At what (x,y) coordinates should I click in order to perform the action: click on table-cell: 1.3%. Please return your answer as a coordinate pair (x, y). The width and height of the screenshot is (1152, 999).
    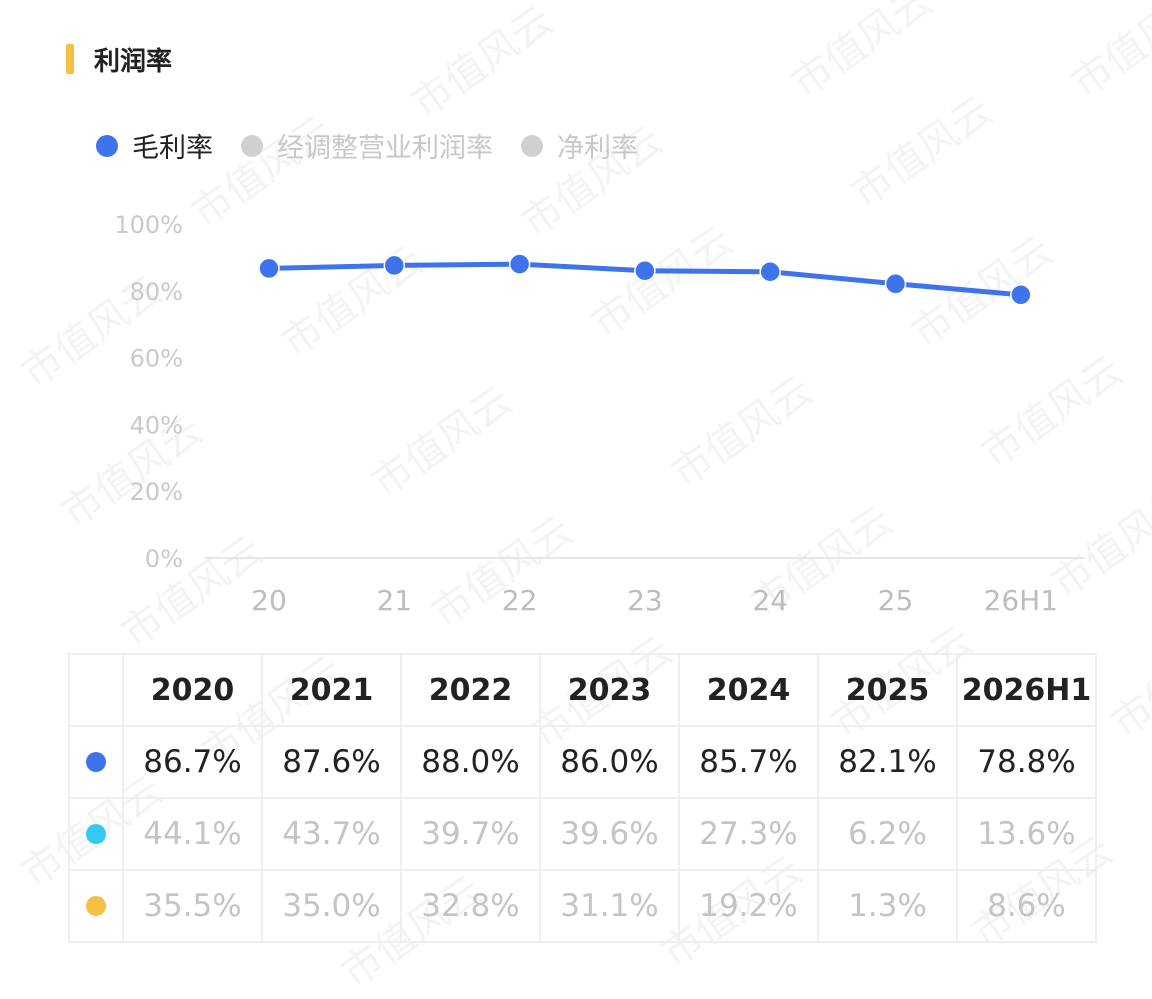
    Looking at the image, I should click on (887, 906).